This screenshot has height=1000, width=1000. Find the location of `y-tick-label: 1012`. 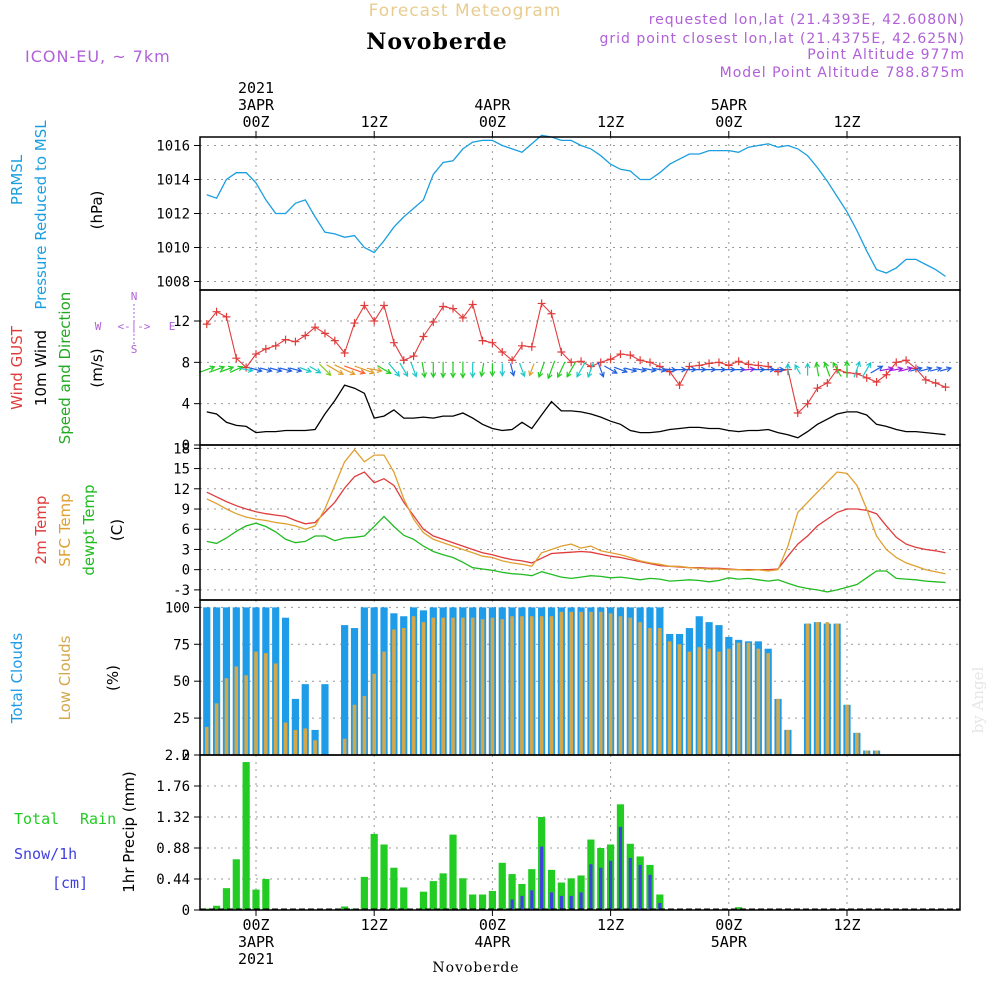

y-tick-label: 1012 is located at coordinates (173, 215).